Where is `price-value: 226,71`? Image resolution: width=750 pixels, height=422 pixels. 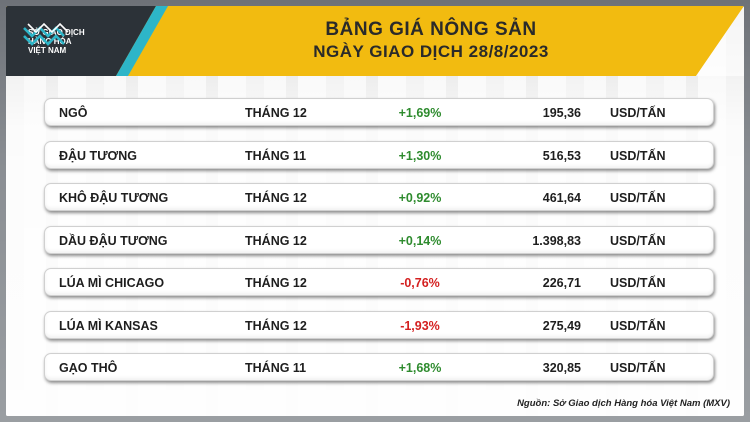
price-value: 226,71 is located at coordinates (561, 283).